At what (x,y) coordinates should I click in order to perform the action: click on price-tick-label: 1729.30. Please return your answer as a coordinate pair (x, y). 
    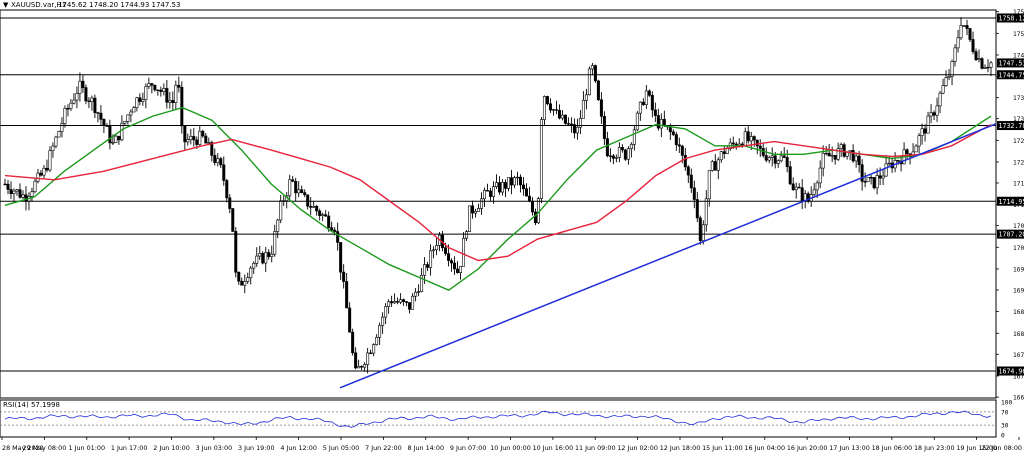
    Looking at the image, I should click on (1018, 141).